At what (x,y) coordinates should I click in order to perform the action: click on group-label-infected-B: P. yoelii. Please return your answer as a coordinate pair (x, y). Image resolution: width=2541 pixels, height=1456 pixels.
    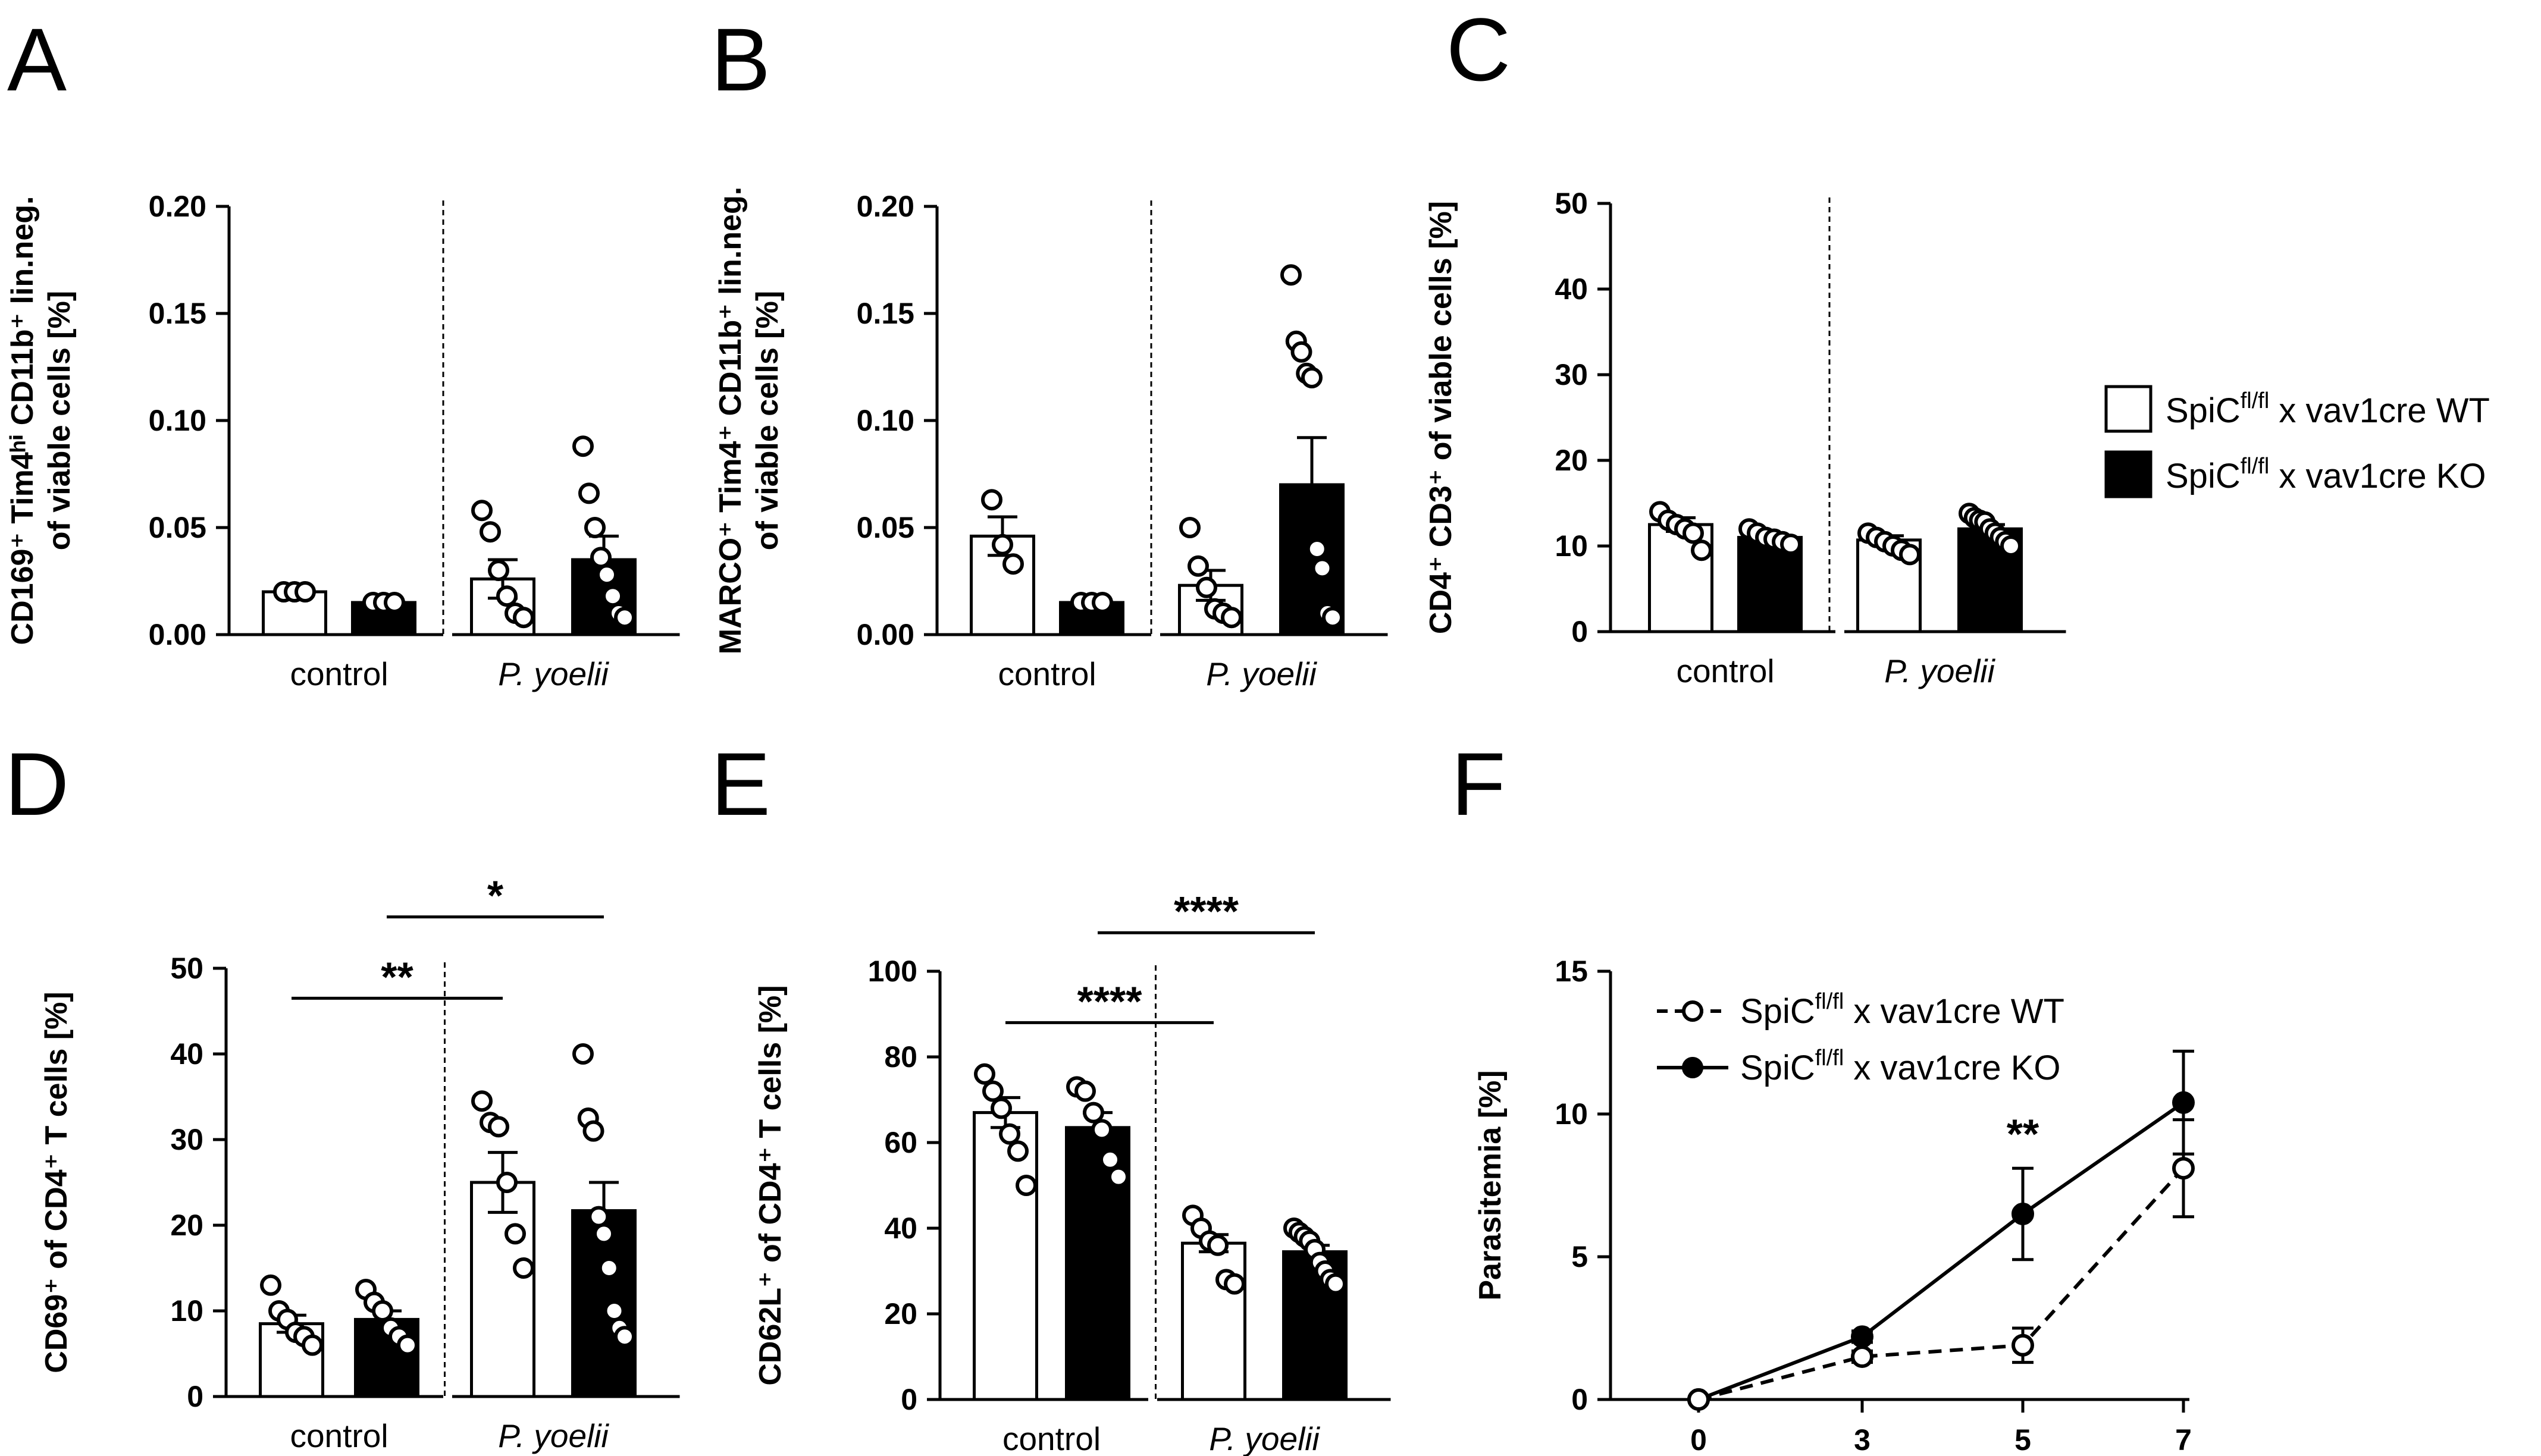
    Looking at the image, I should click on (1262, 673).